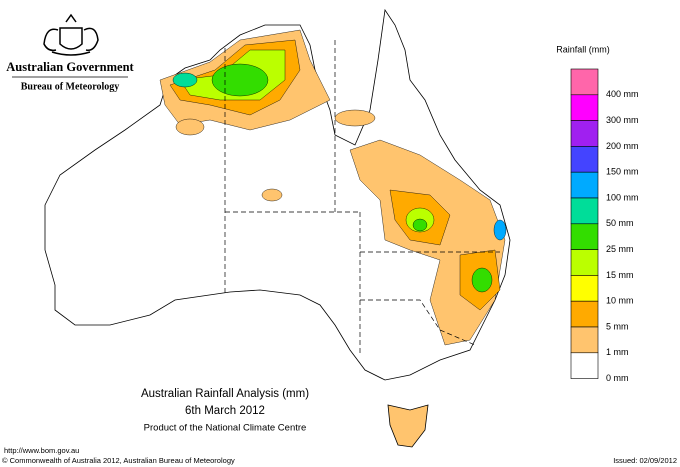  What do you see at coordinates (620, 301) in the screenshot?
I see `legend-label: 10 mm` at bounding box center [620, 301].